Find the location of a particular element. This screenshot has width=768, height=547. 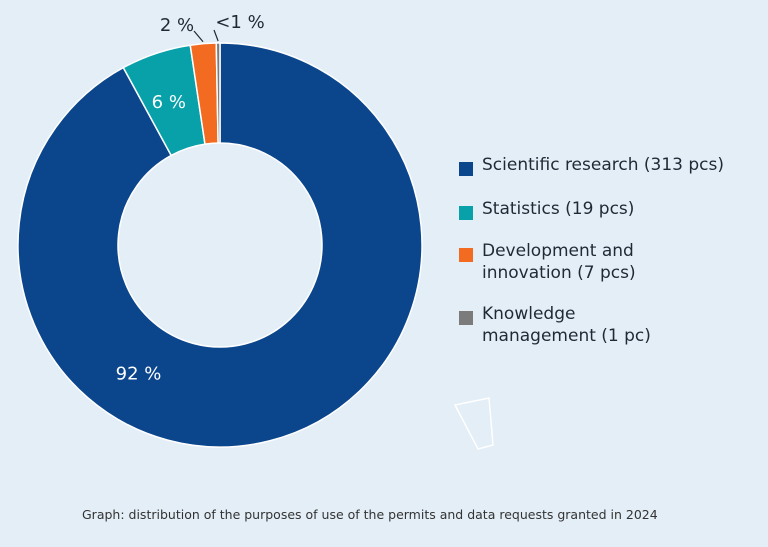

legend-item-development-innovation: Development and innovation (7 pcs) is located at coordinates (609, 262).